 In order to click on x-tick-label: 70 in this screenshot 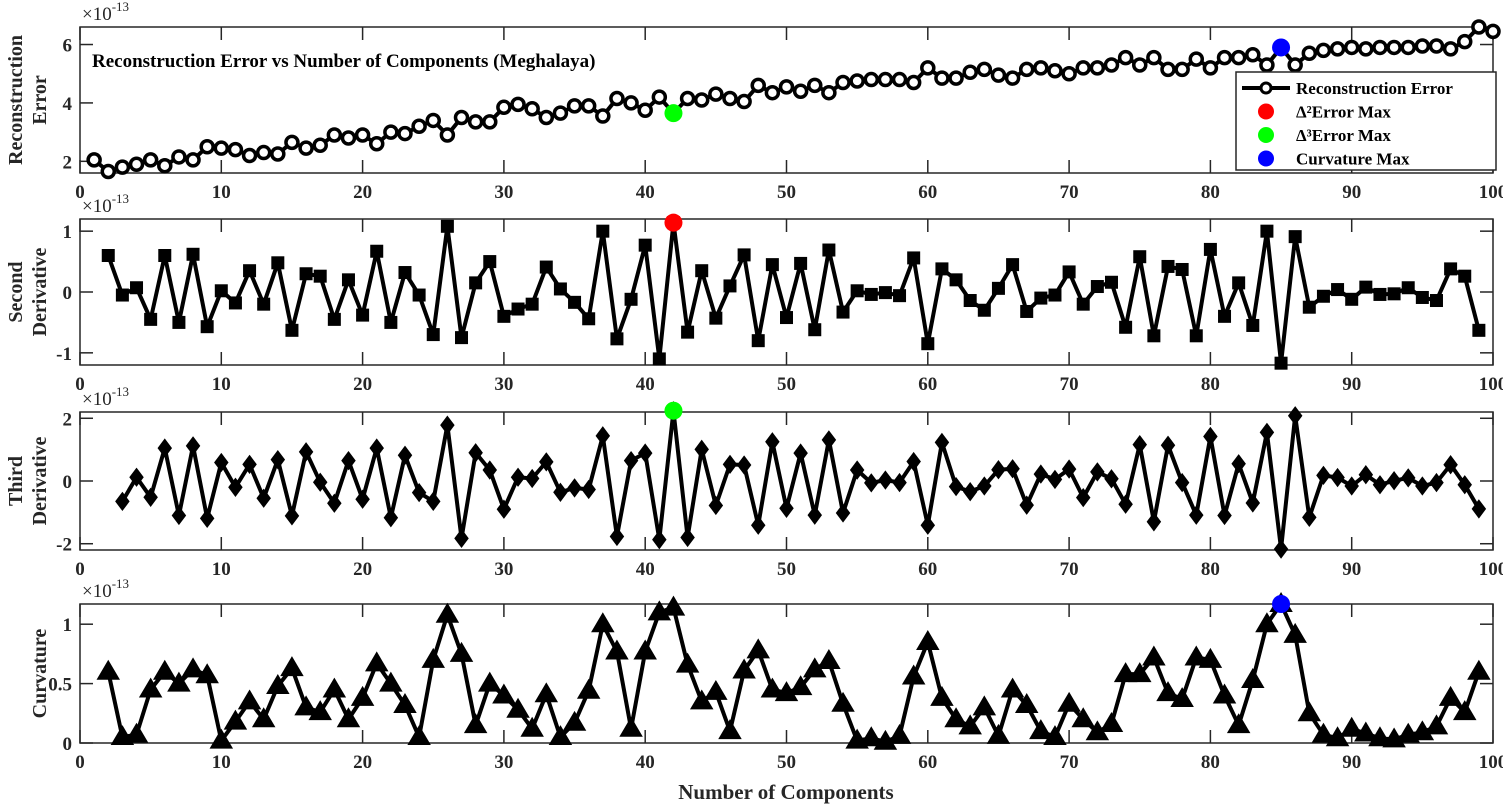, I will do `click(1069, 569)`.